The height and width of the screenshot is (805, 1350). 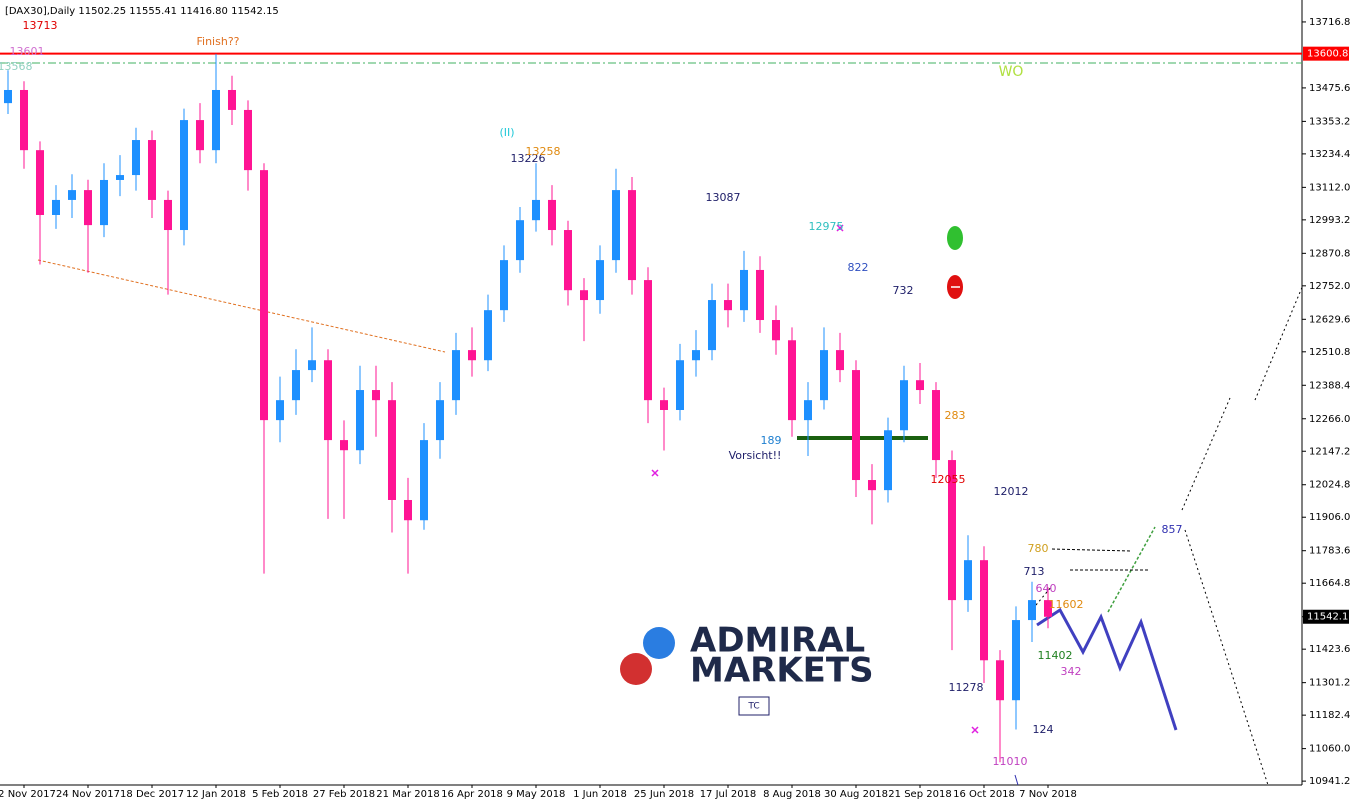 I want to click on x-tick-label: 30 Aug 2018, so click(x=856, y=794).